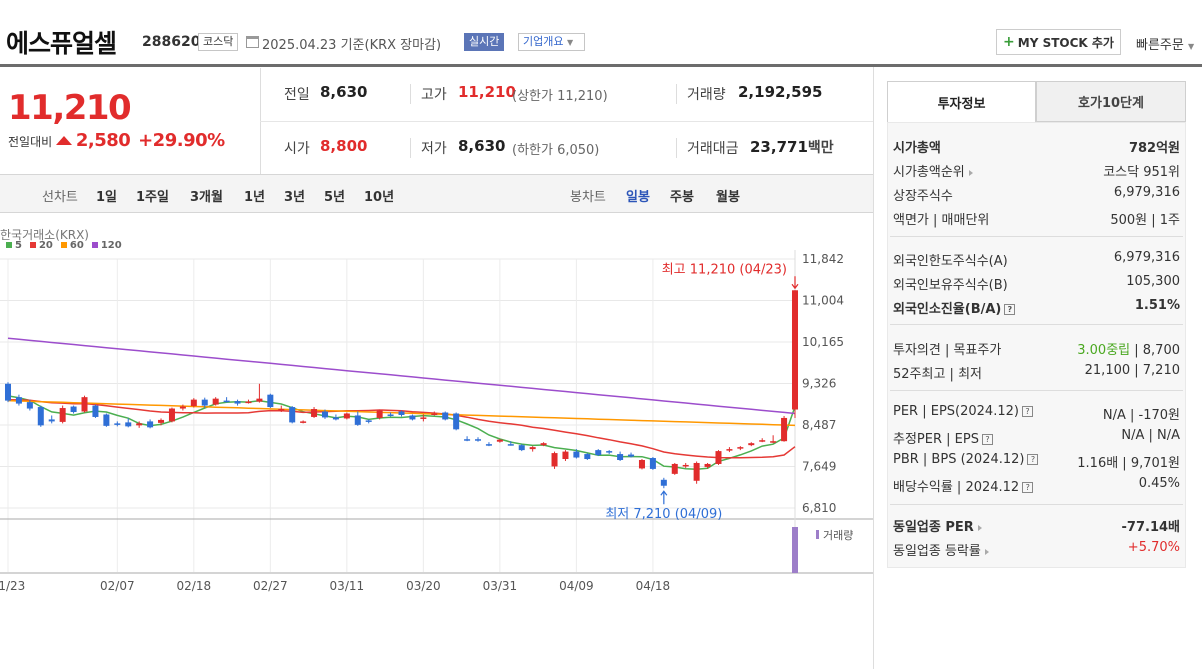 This screenshot has width=1202, height=669. What do you see at coordinates (961, 101) in the screenshot?
I see `tab-invest-info: 투자정보` at bounding box center [961, 101].